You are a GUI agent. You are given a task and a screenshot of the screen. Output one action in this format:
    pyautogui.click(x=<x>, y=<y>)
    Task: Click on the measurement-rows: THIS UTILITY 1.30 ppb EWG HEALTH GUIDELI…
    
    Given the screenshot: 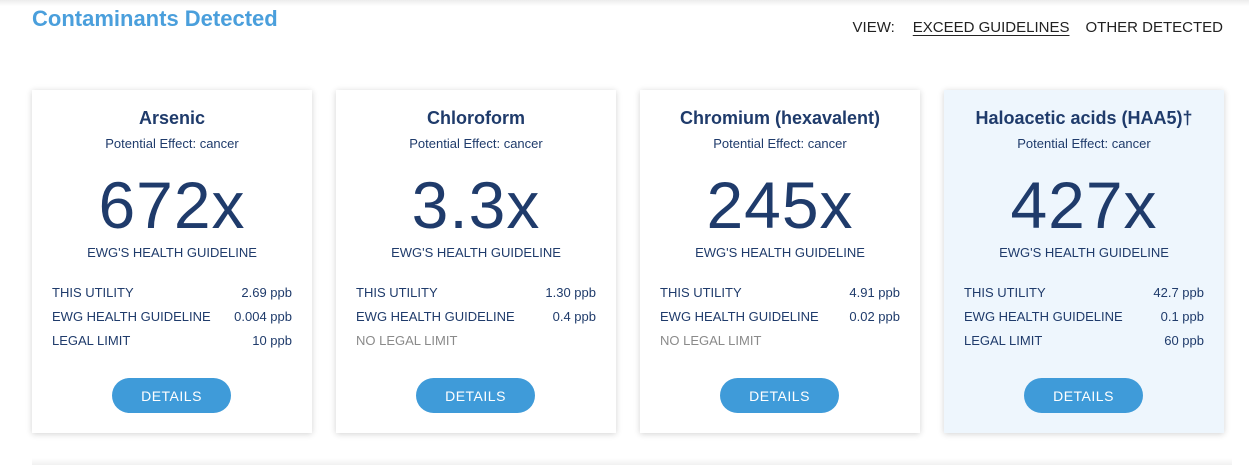 What is the action you would take?
    pyautogui.click(x=476, y=321)
    